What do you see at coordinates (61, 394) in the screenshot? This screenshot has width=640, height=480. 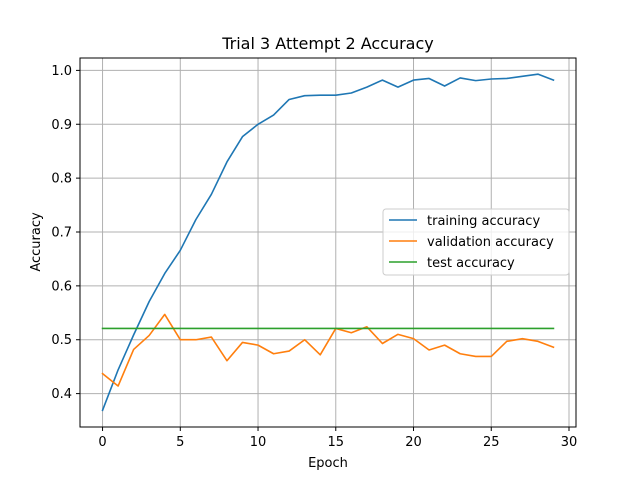 I see `y-tick-label: 0.4` at bounding box center [61, 394].